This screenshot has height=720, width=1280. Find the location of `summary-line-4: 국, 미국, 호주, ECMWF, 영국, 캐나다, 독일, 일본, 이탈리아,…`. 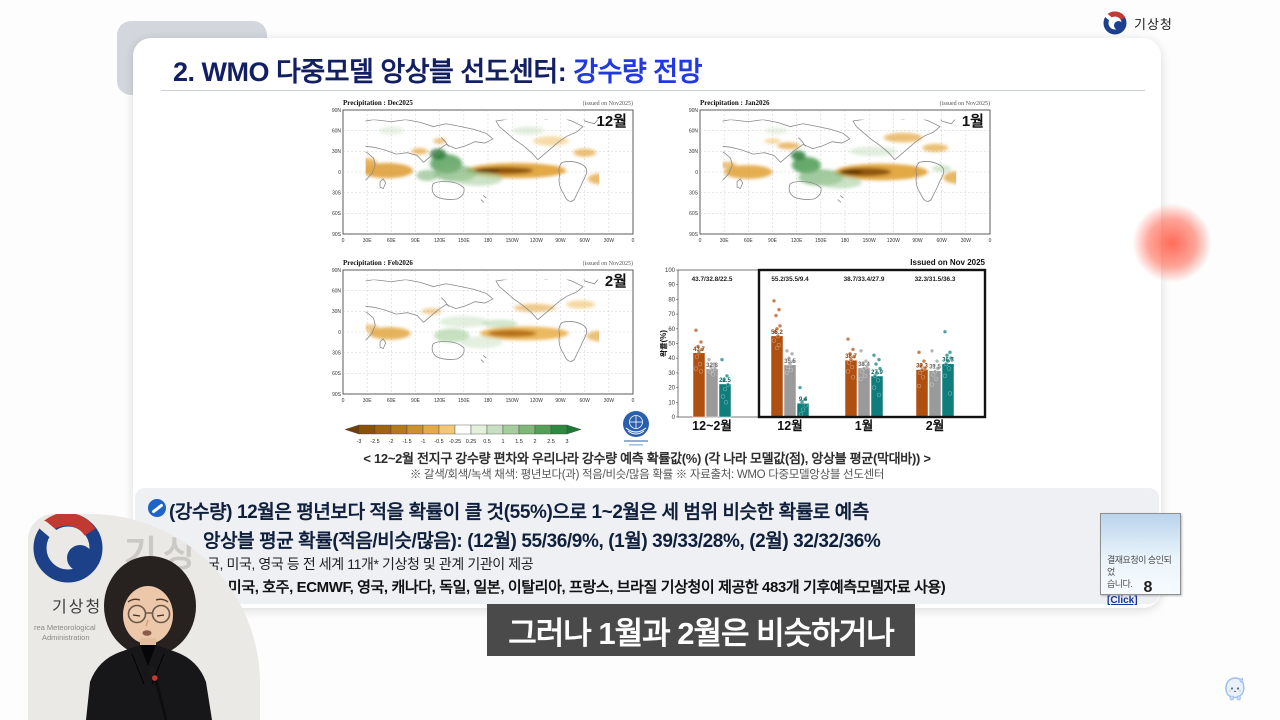

summary-line-4: 국, 미국, 호주, ECMWF, 영국, 캐나다, 독일, 일본, 이탈리아,… is located at coordinates (576, 587).